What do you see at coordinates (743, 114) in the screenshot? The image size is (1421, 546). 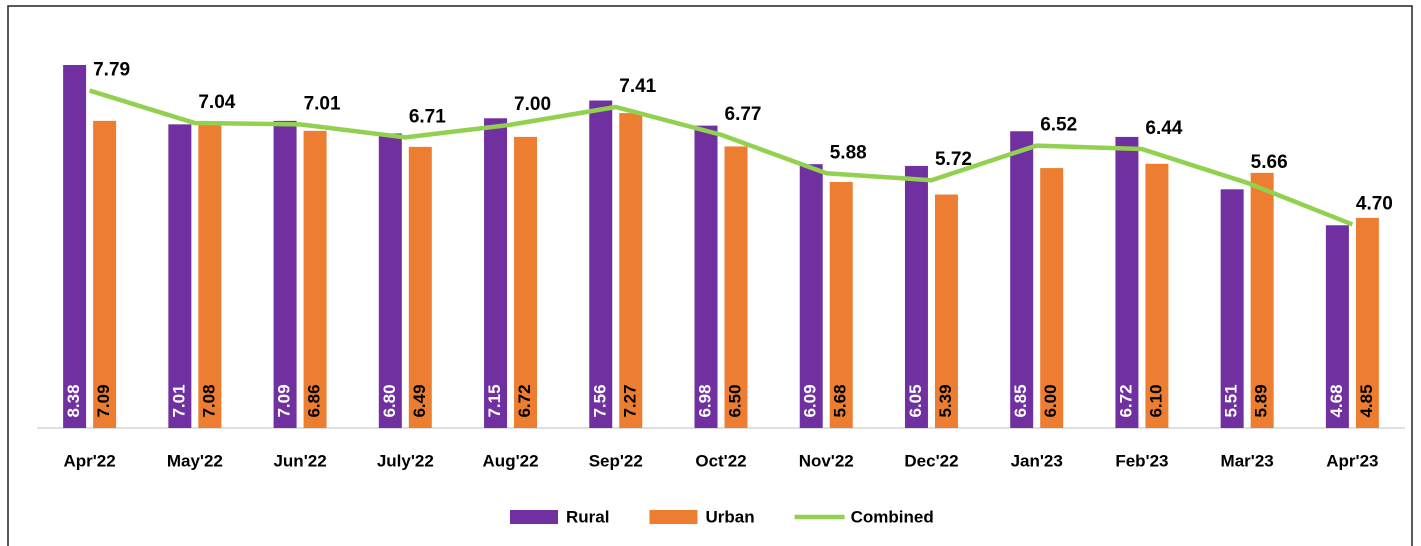 I see `line-value-label: 6.77` at bounding box center [743, 114].